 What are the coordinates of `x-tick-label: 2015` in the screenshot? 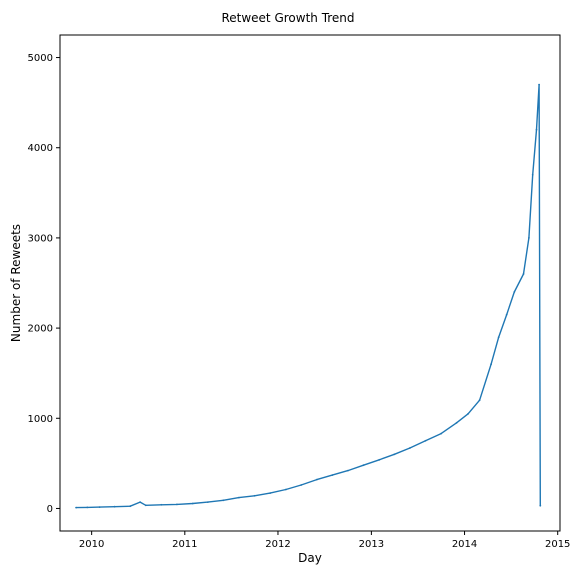 It's located at (557, 544).